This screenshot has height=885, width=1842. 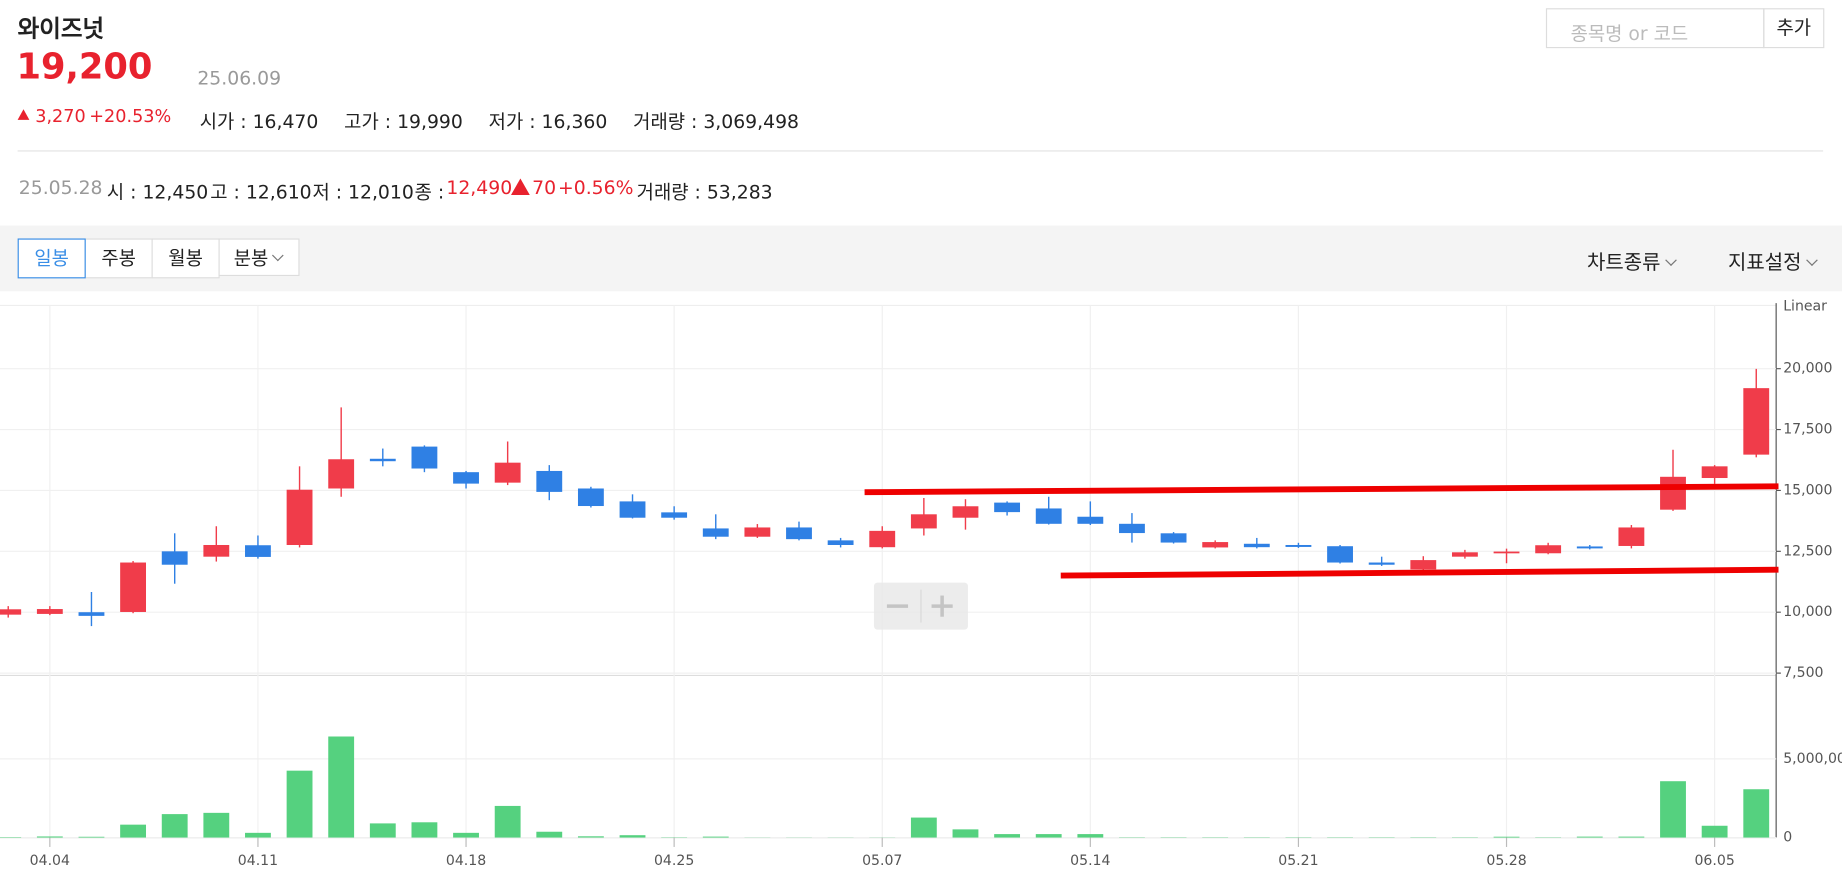 I want to click on change-pct: +20.53%, so click(x=130, y=116).